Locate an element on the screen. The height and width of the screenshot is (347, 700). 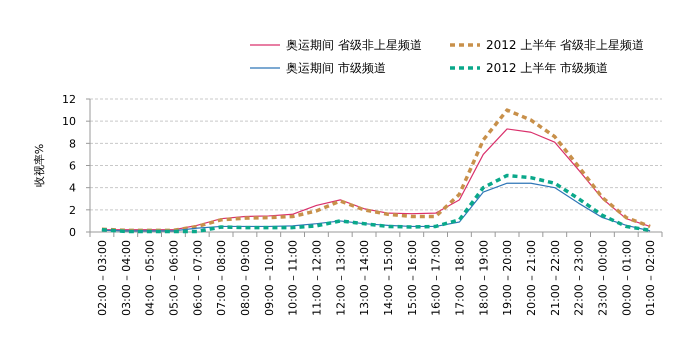
x-tick-label: 09:00 – 10:00 is located at coordinates (269, 278).